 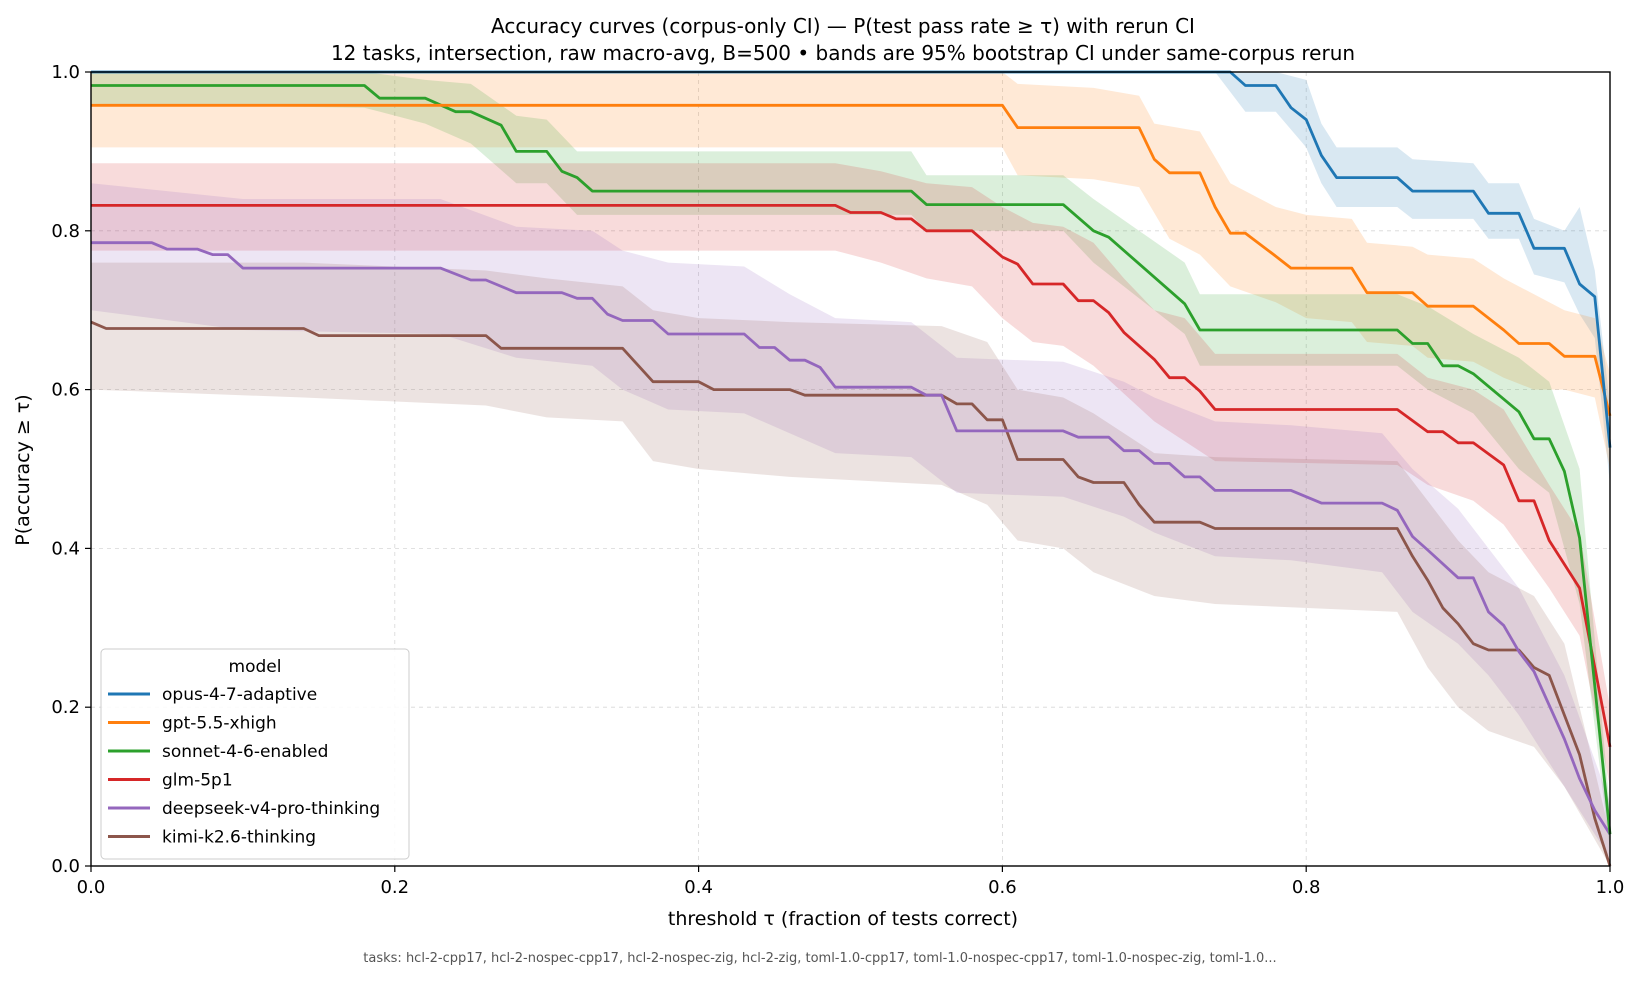 What do you see at coordinates (245, 752) in the screenshot?
I see `legend-label: sonnet-4-6-enabled` at bounding box center [245, 752].